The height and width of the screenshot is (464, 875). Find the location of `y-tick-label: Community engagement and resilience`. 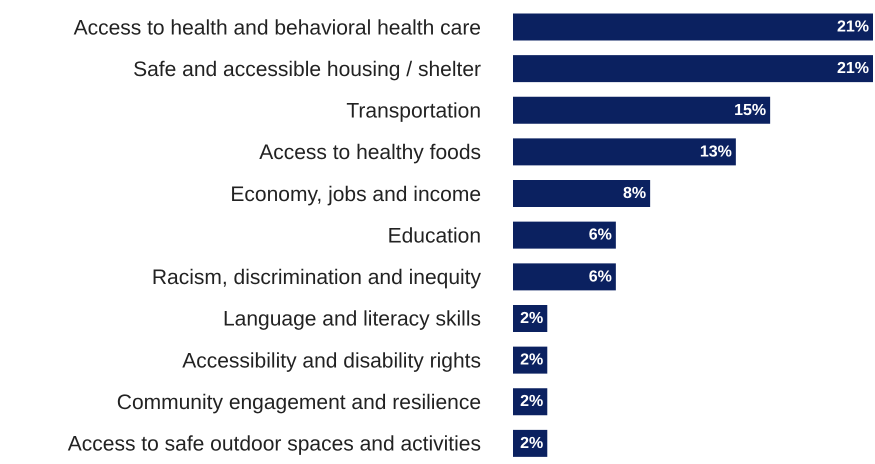

y-tick-label: Community engagement and resilience is located at coordinates (298, 402).